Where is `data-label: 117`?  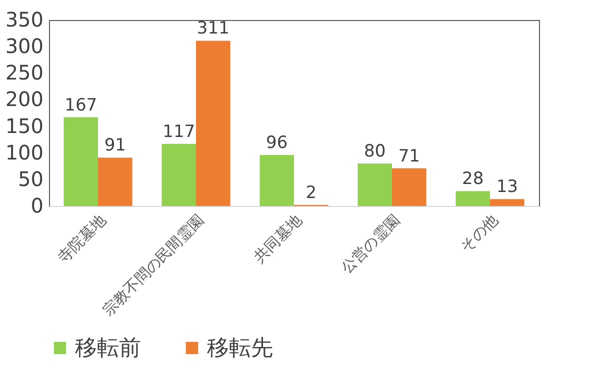 data-label: 117 is located at coordinates (179, 132).